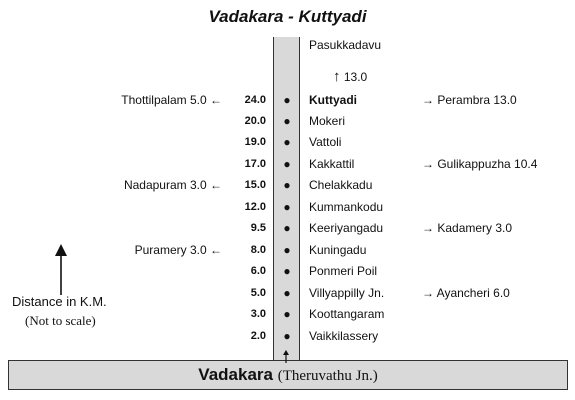 This screenshot has height=400, width=575. What do you see at coordinates (287, 16) in the screenshot?
I see `page-title: Vadakara - Kuttyadi` at bounding box center [287, 16].